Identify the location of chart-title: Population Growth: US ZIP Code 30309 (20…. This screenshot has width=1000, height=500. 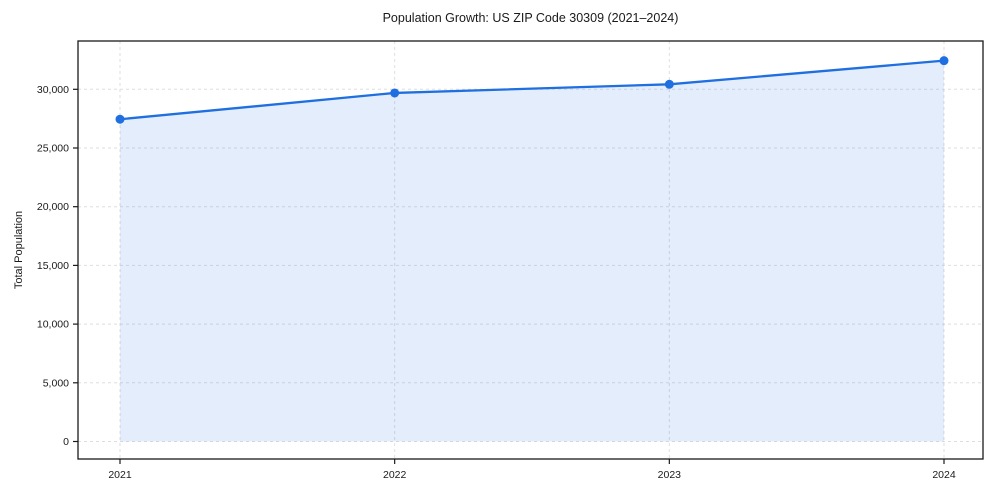
(530, 18).